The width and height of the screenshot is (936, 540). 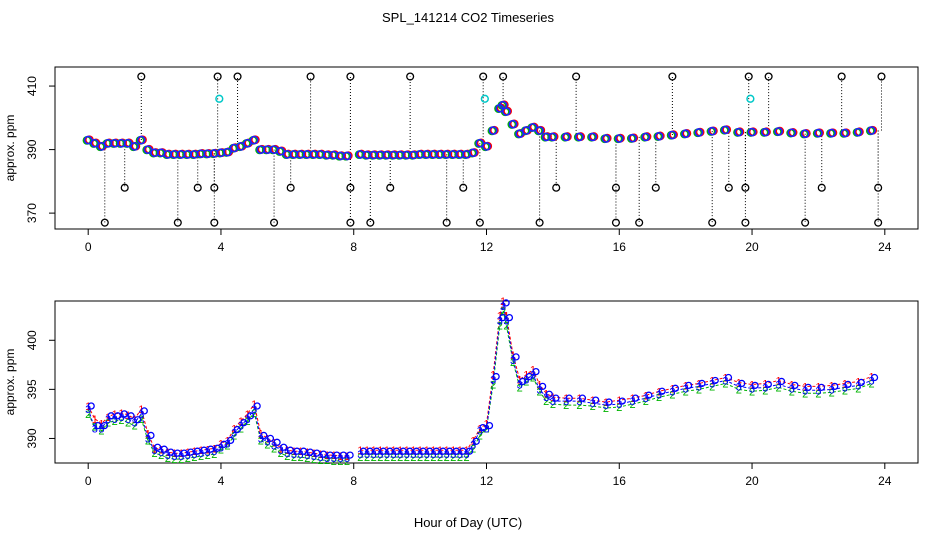 I want to click on series-marker-1-59: 2, so click(x=480, y=437).